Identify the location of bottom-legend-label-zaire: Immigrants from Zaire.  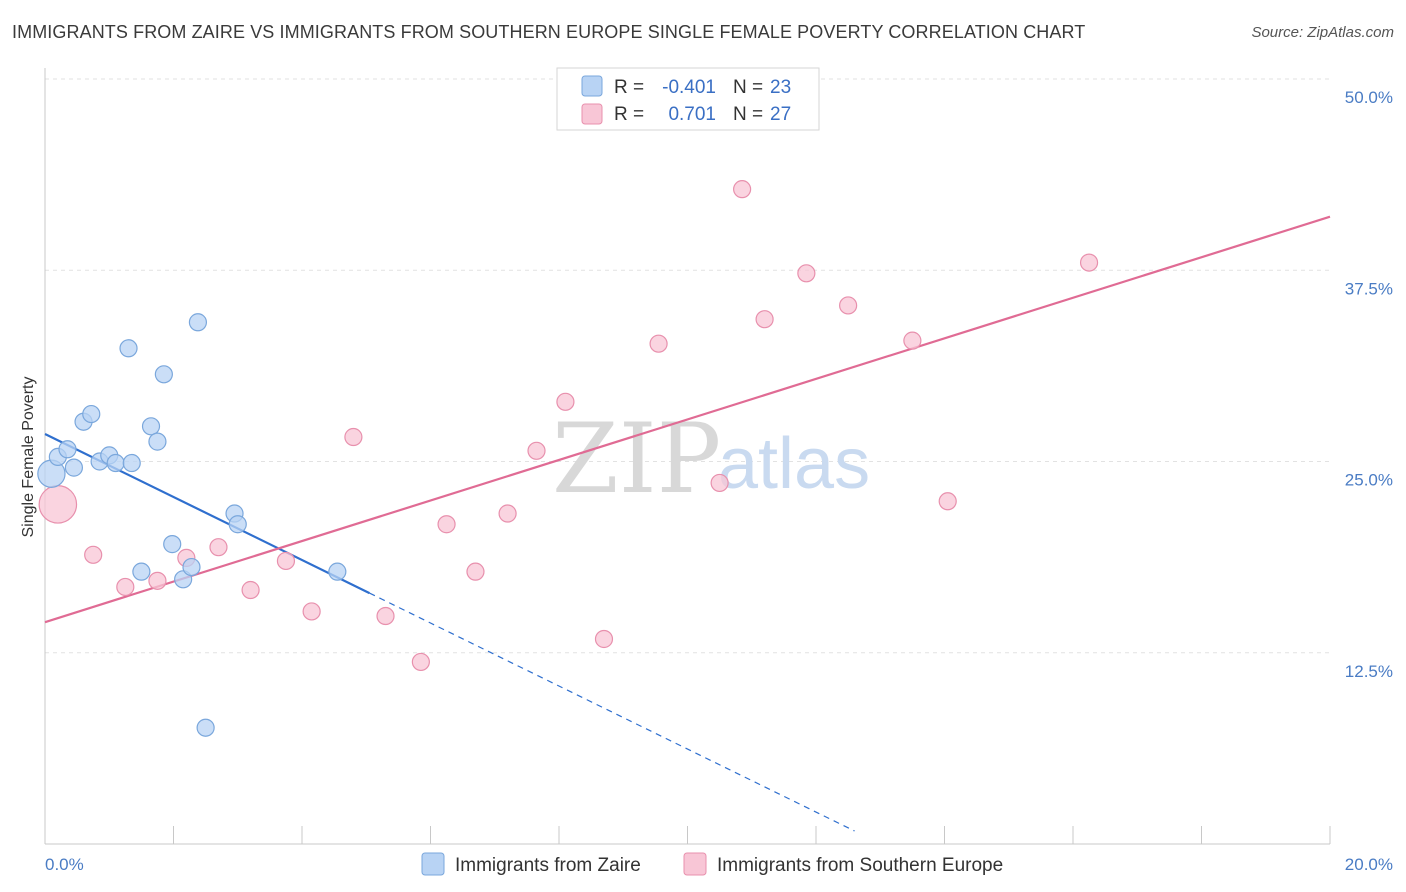
(548, 865).